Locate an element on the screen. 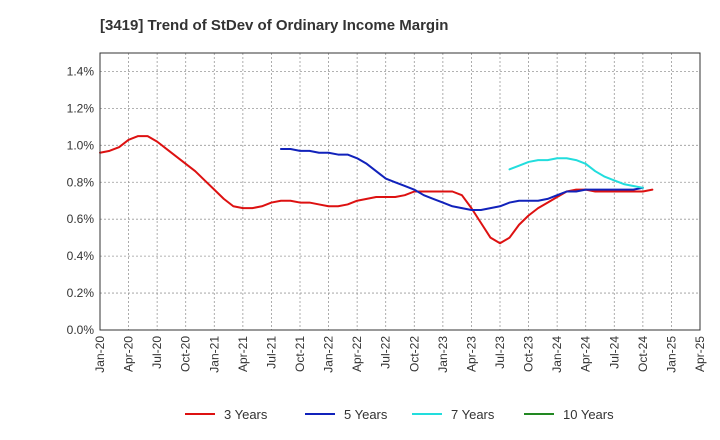 Image resolution: width=720 pixels, height=440 pixels. legend-item-5-years: 5 Years is located at coordinates (346, 414).